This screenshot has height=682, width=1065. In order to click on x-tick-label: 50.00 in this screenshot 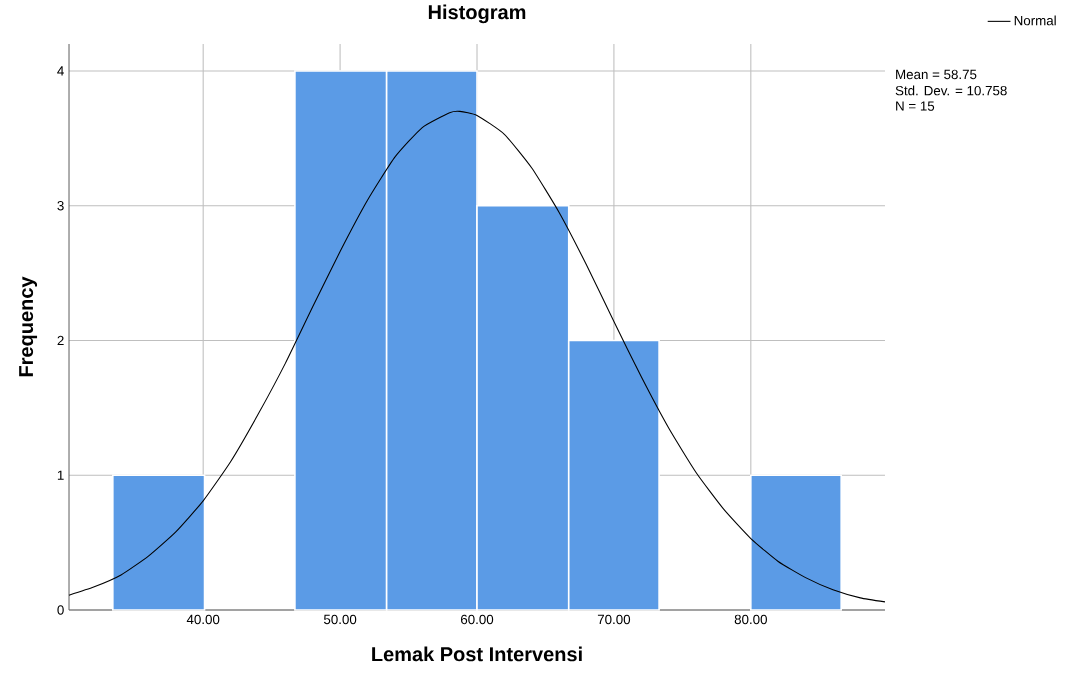, I will do `click(340, 619)`.